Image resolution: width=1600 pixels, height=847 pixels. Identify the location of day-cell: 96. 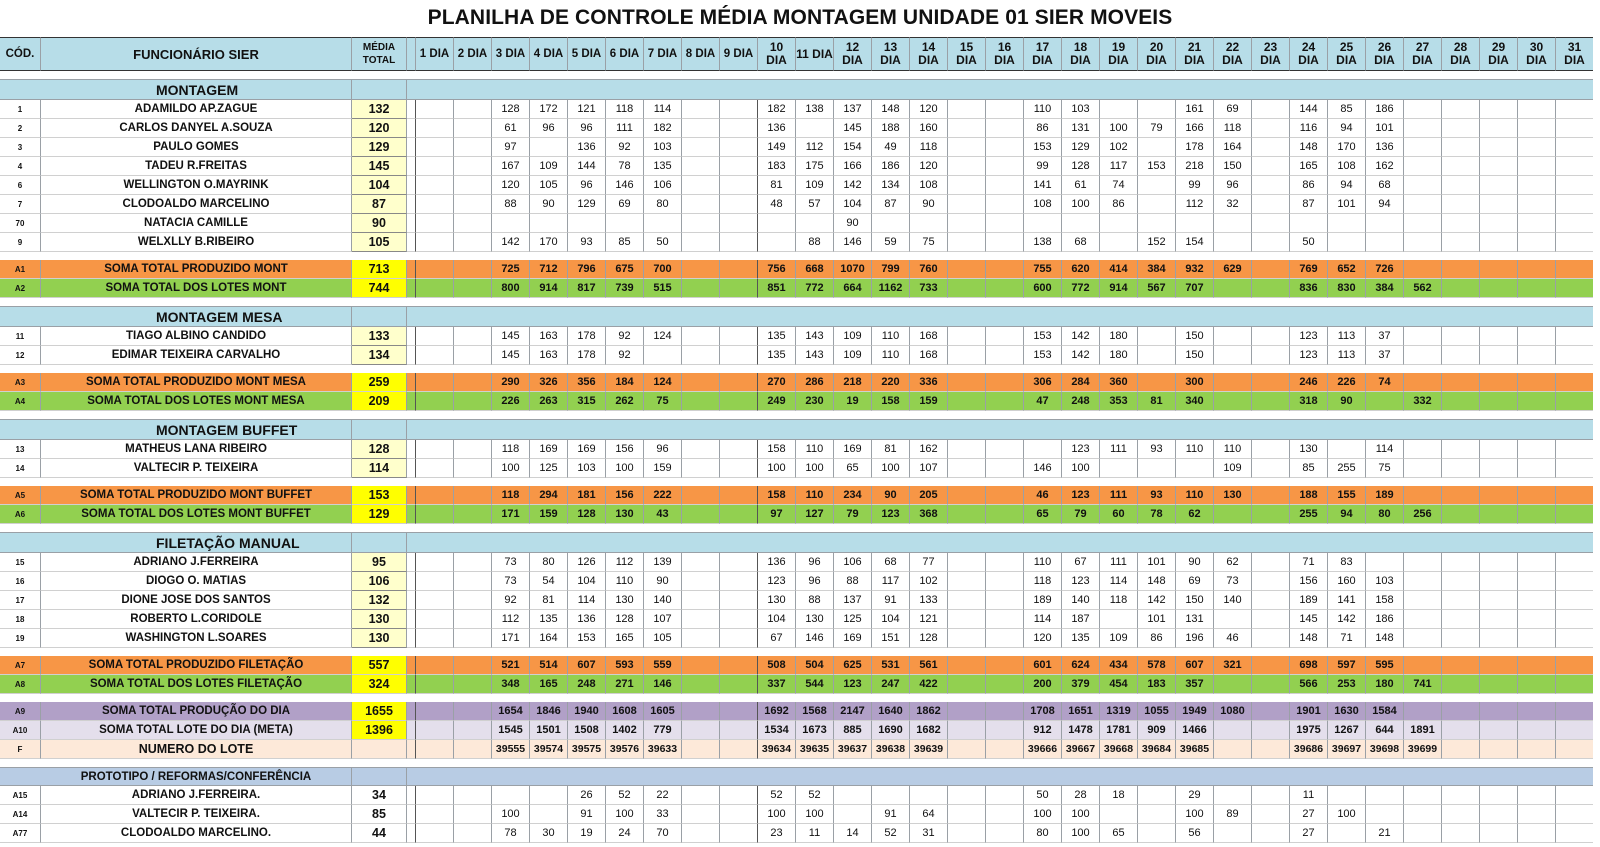
(662, 449).